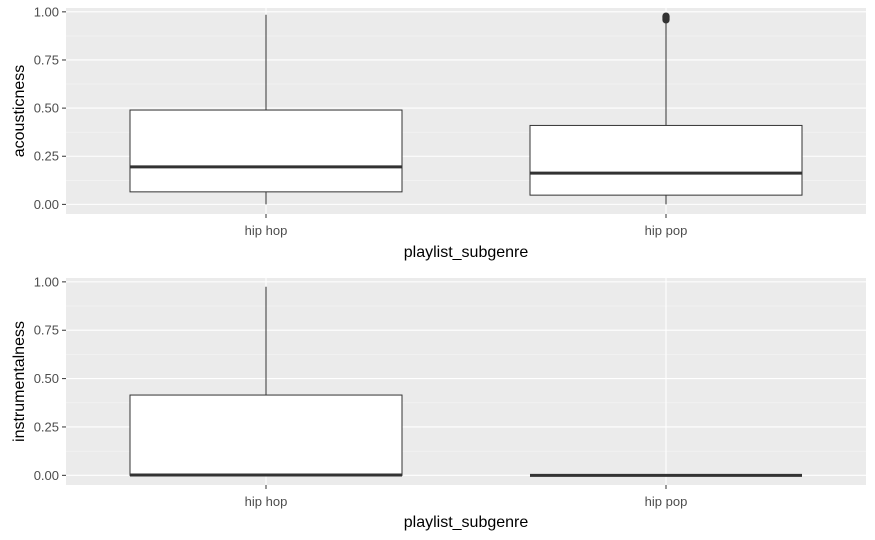 The width and height of the screenshot is (875, 540). I want to click on box-hip-pop, so click(666, 108).